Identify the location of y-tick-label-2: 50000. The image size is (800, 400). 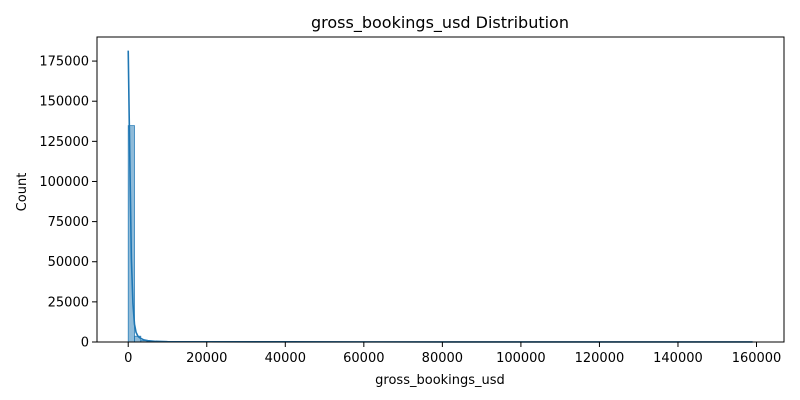
(68, 262).